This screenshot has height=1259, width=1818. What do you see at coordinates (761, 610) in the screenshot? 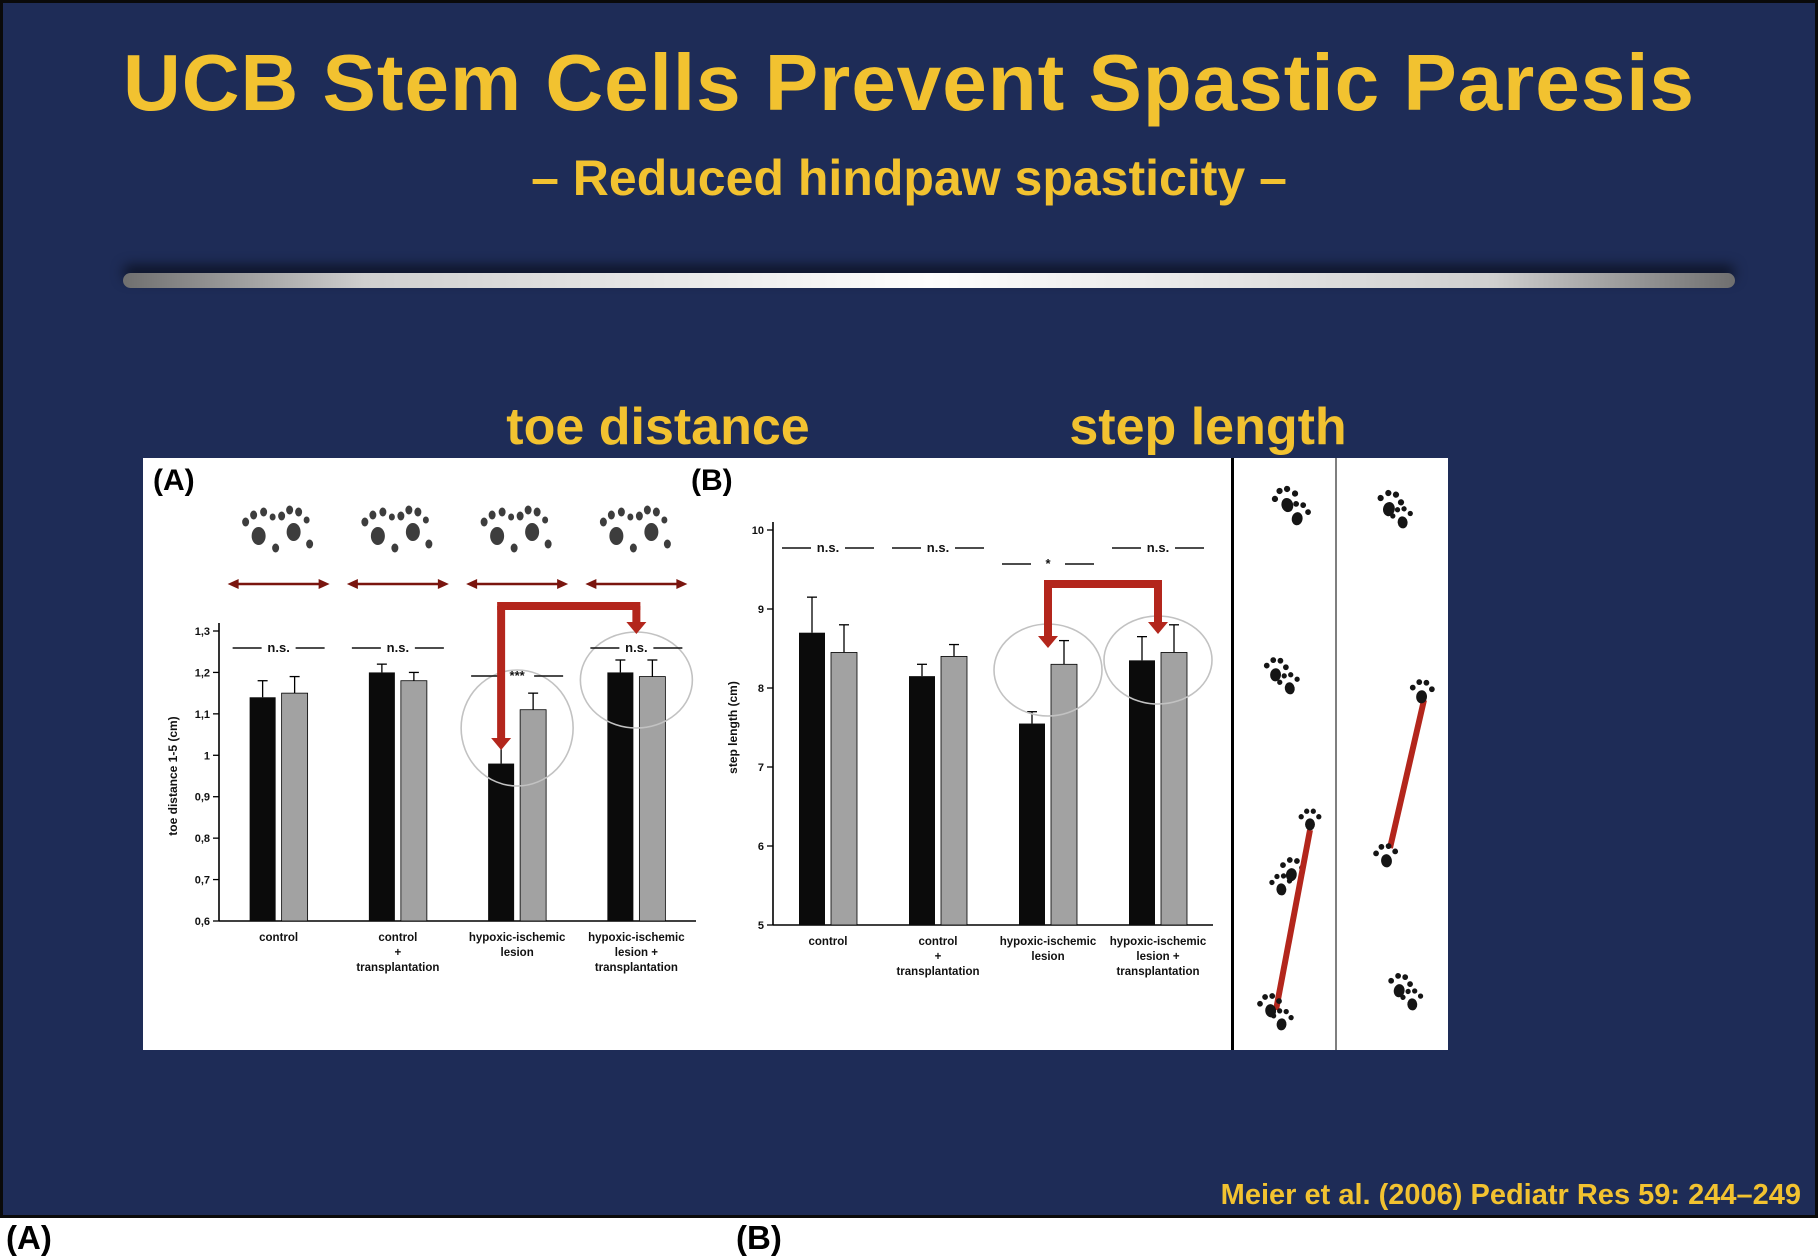
I see `y-tick-label: 9` at bounding box center [761, 610].